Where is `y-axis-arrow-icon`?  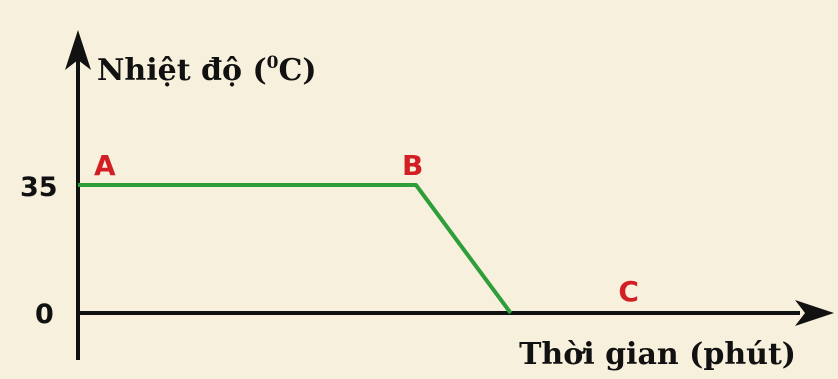 y-axis-arrow-icon is located at coordinates (78, 50).